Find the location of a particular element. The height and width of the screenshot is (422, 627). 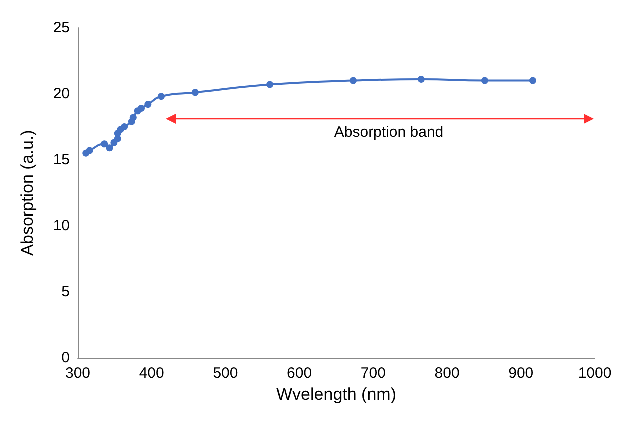

x-tick-label: 400 is located at coordinates (151, 373).